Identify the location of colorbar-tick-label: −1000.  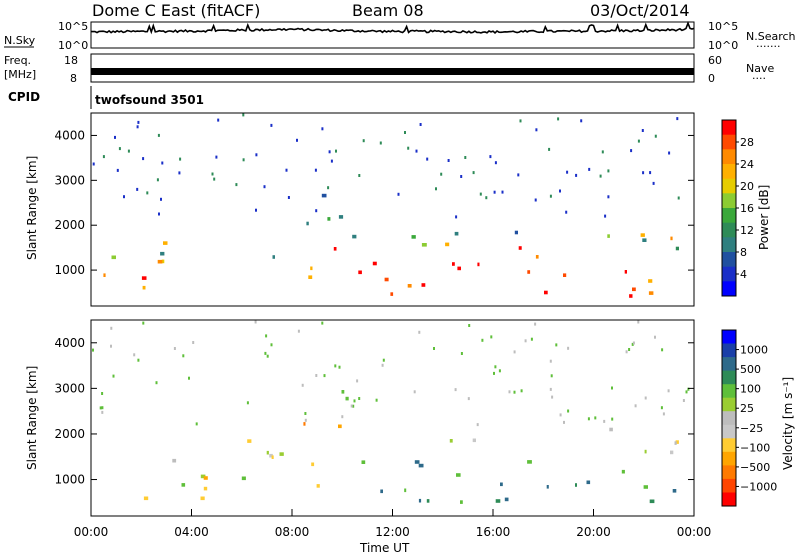
(758, 486).